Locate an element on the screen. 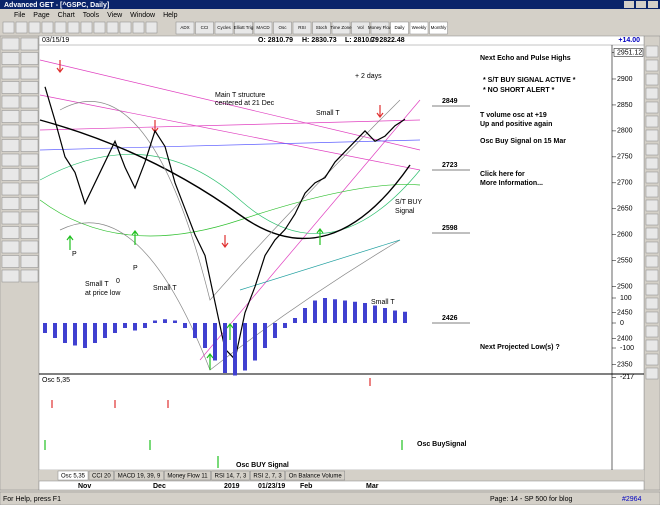 The height and width of the screenshot is (505, 660). tool-label: Monthly is located at coordinates (439, 27).